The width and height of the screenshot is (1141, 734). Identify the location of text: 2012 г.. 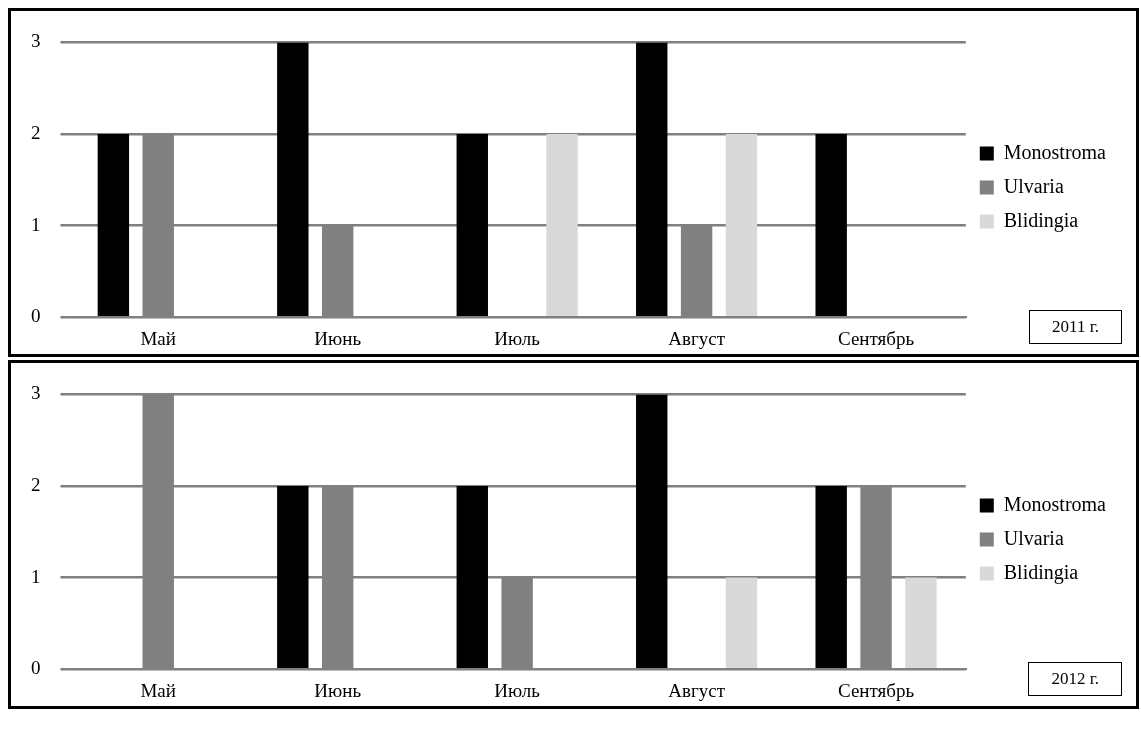
(1075, 679).